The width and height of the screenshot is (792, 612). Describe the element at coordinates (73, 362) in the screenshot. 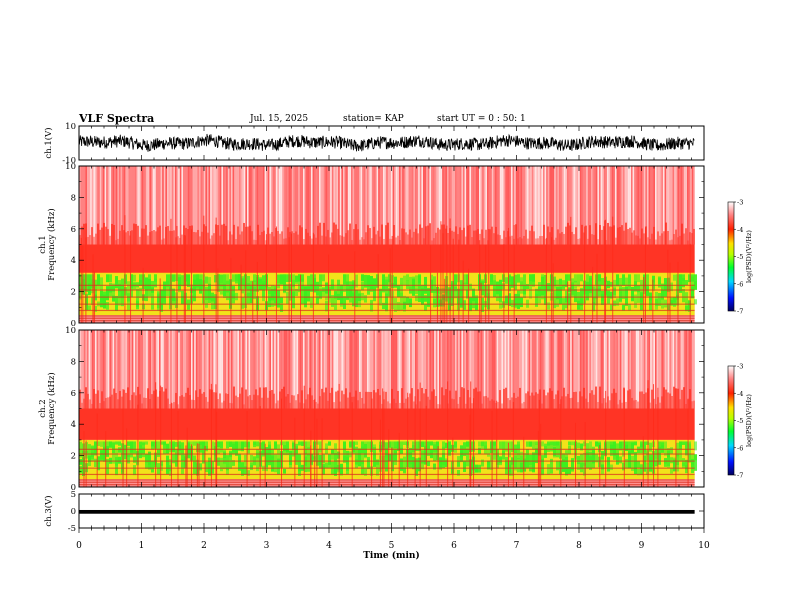

I see `y-tick-label: 8` at that location.